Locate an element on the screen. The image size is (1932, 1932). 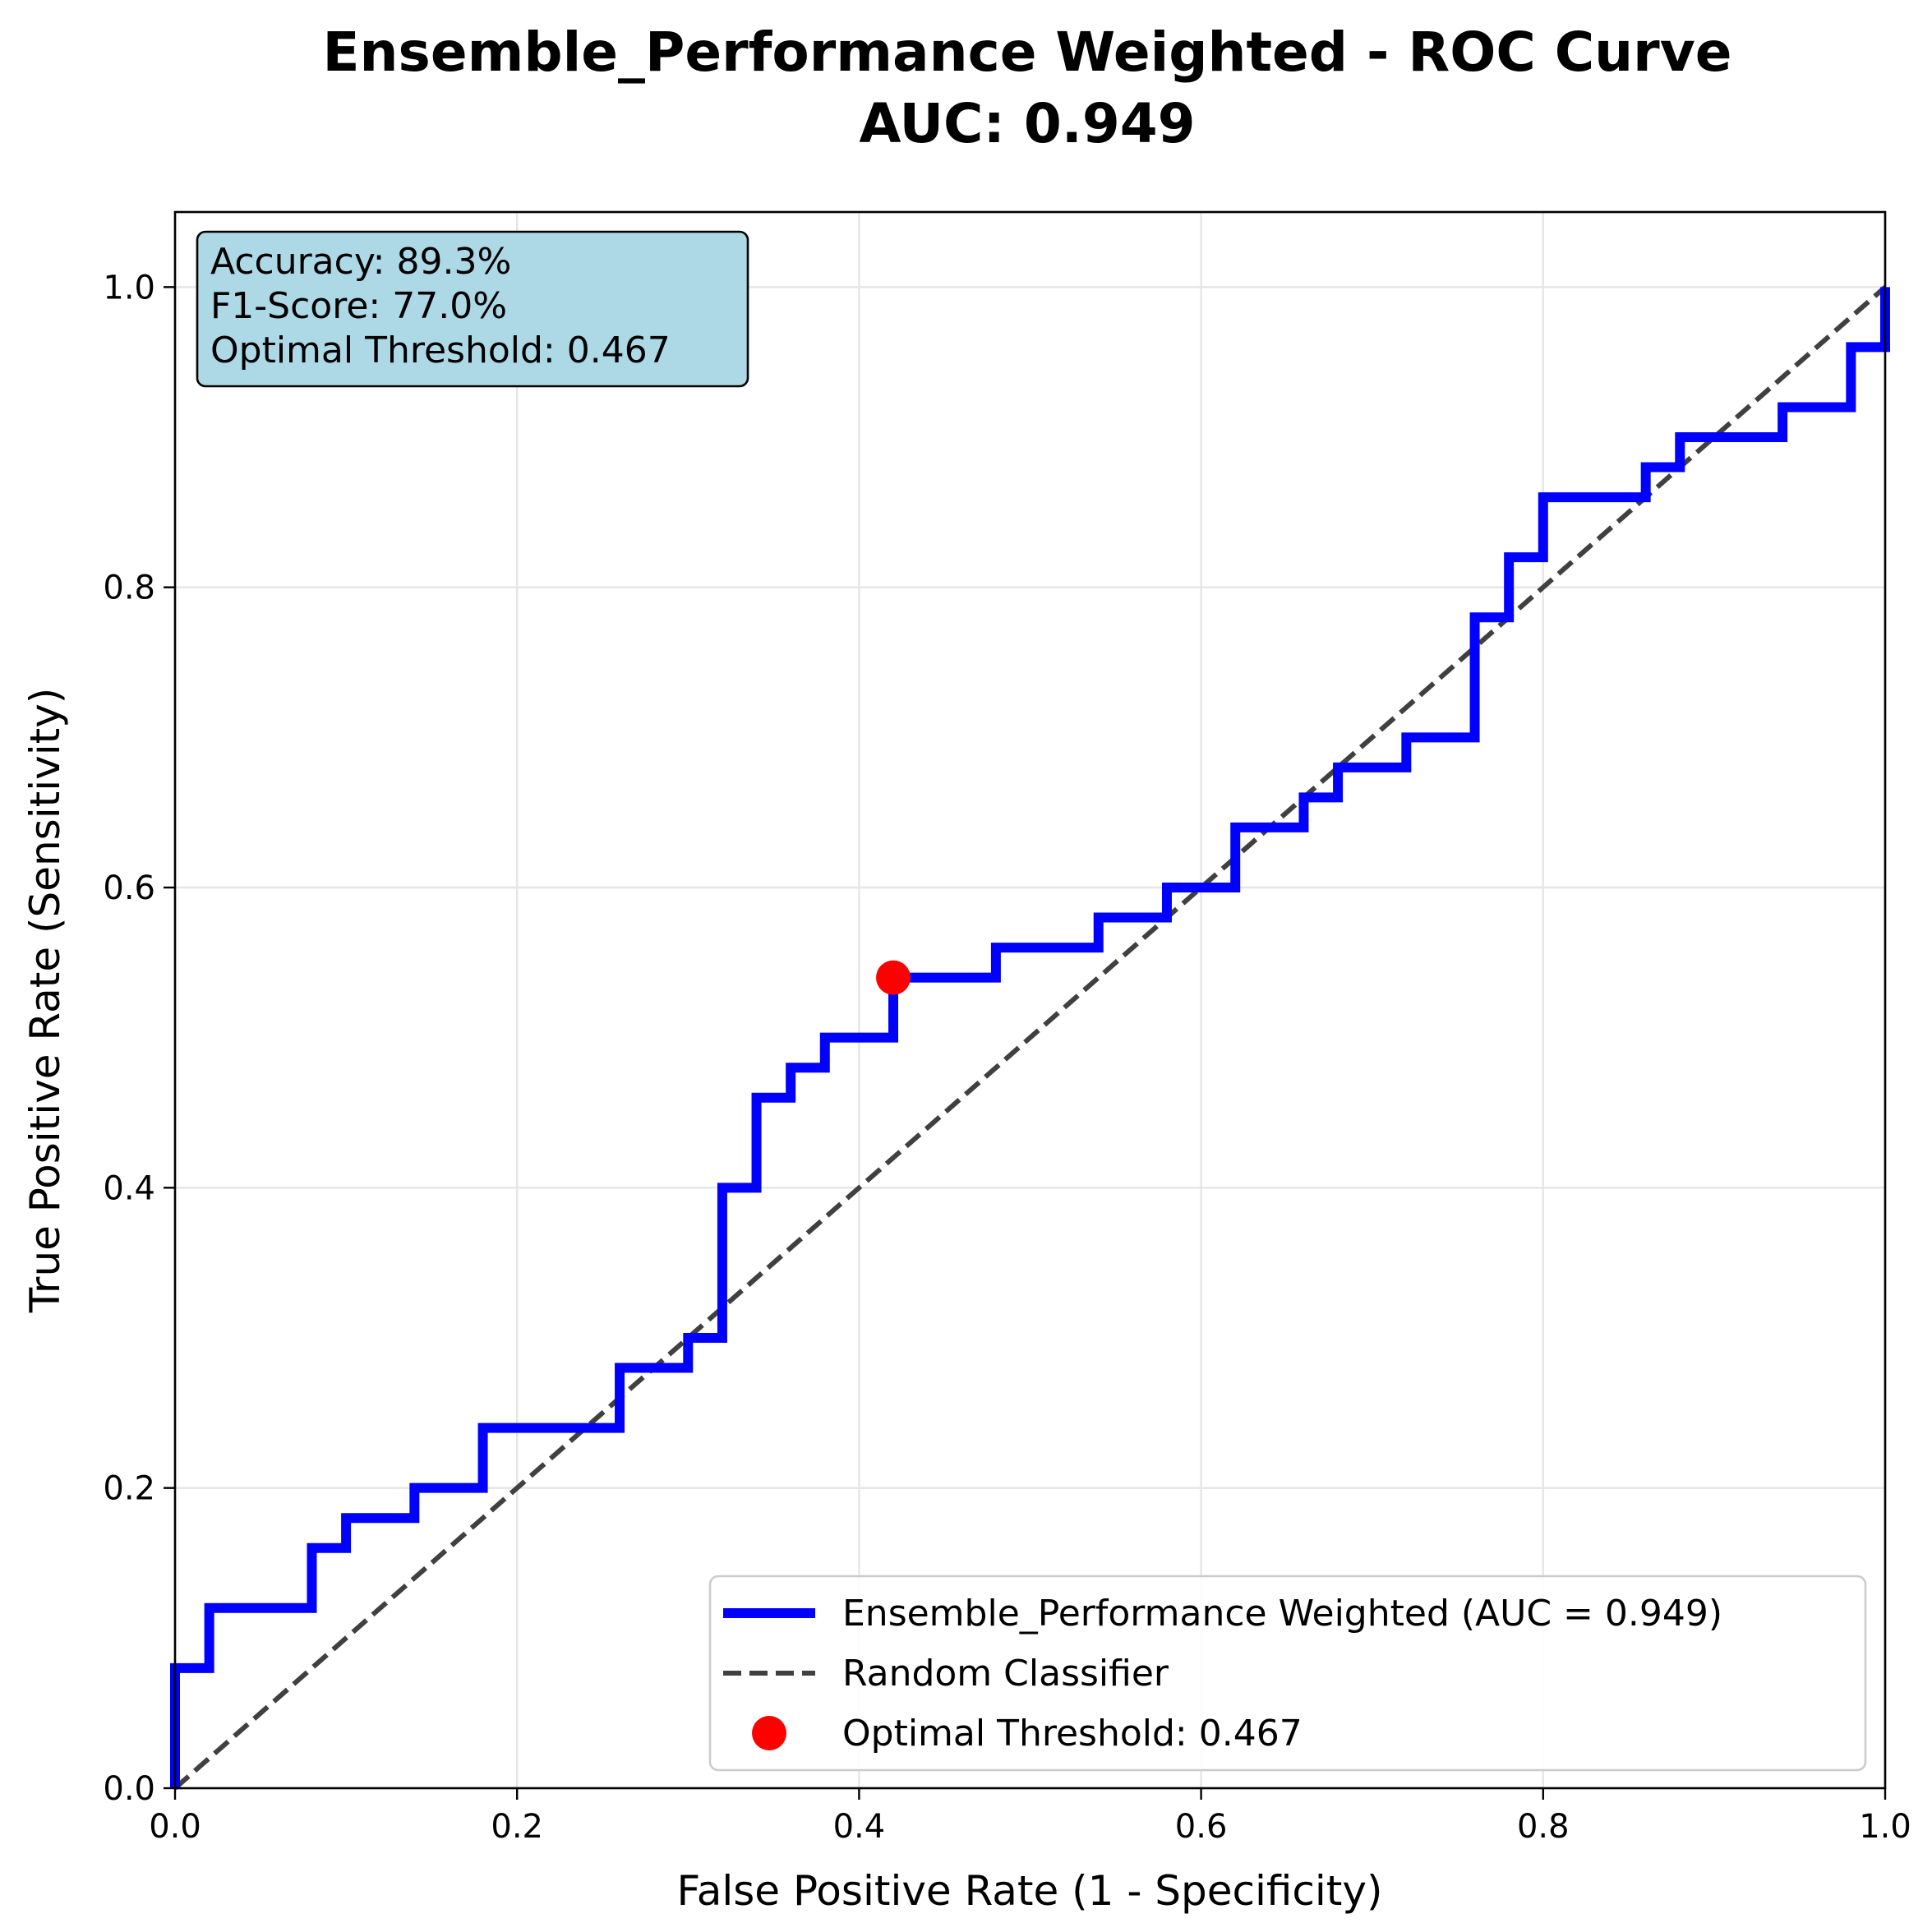
y-tick-label: 1.0 is located at coordinates (129, 288).